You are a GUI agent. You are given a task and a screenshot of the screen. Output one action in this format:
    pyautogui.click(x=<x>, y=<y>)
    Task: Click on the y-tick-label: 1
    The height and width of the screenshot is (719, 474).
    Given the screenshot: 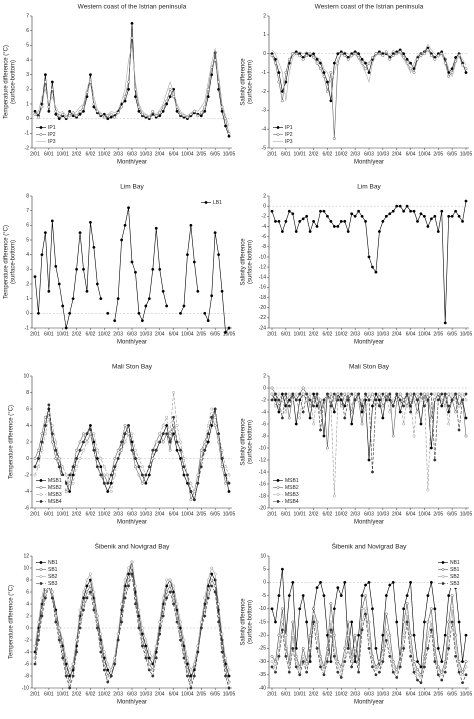 What is the action you would take?
    pyautogui.click(x=27, y=299)
    